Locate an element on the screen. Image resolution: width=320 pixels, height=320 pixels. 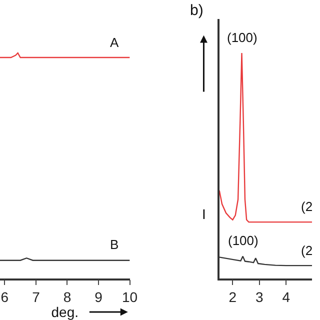
x-tick-label: 4 is located at coordinates (286, 296).